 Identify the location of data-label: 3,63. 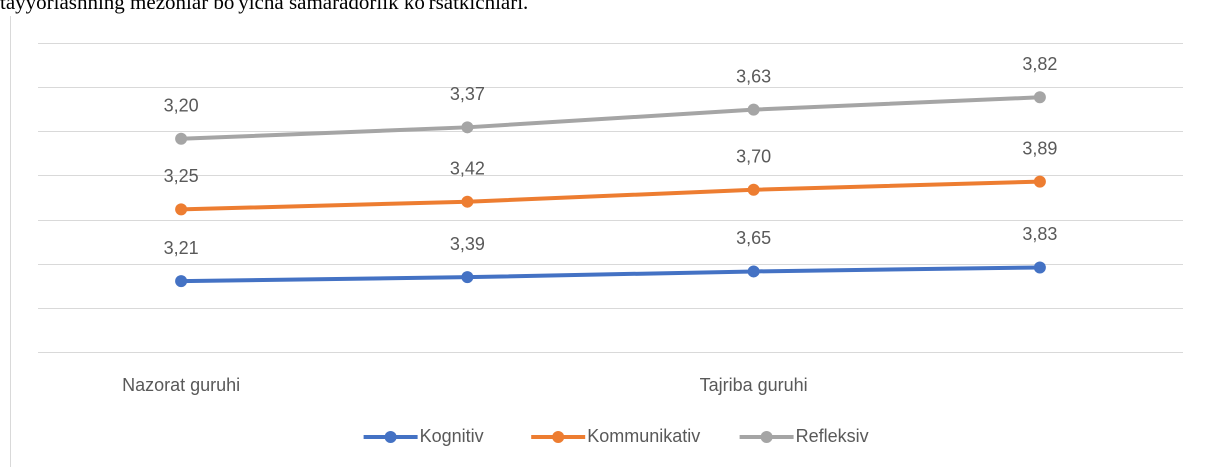
(753, 76).